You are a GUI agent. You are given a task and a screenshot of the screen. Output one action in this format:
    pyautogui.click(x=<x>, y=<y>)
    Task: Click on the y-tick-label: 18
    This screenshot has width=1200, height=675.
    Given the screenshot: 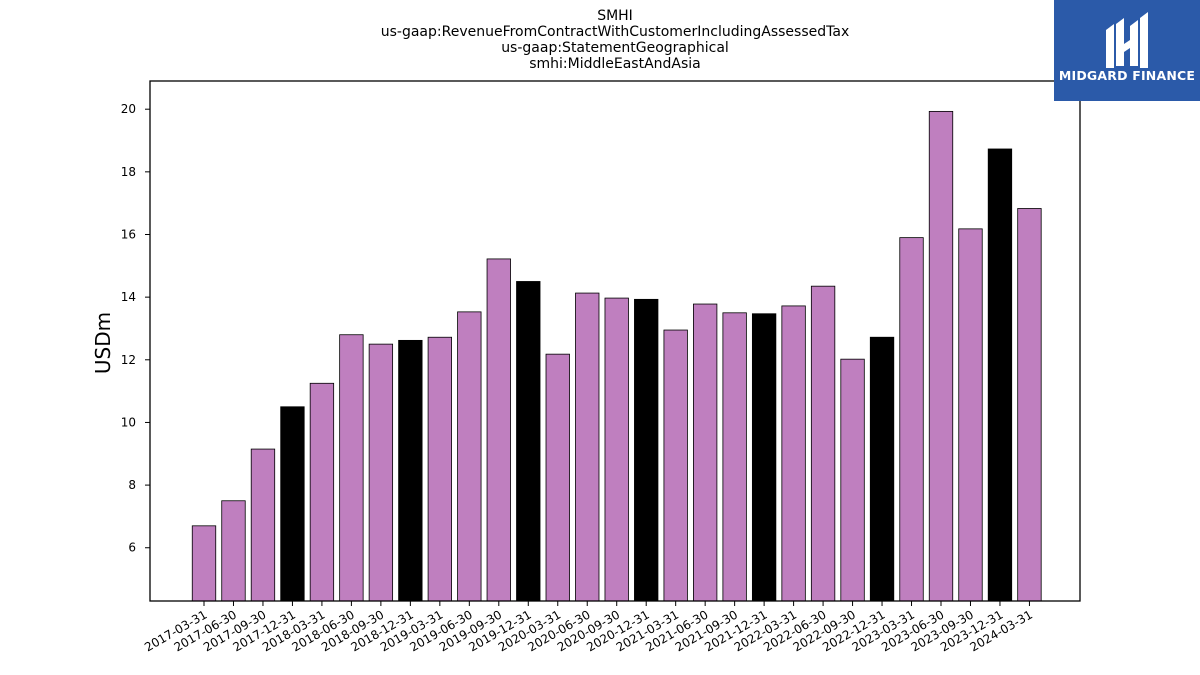 What is the action you would take?
    pyautogui.click(x=128, y=172)
    